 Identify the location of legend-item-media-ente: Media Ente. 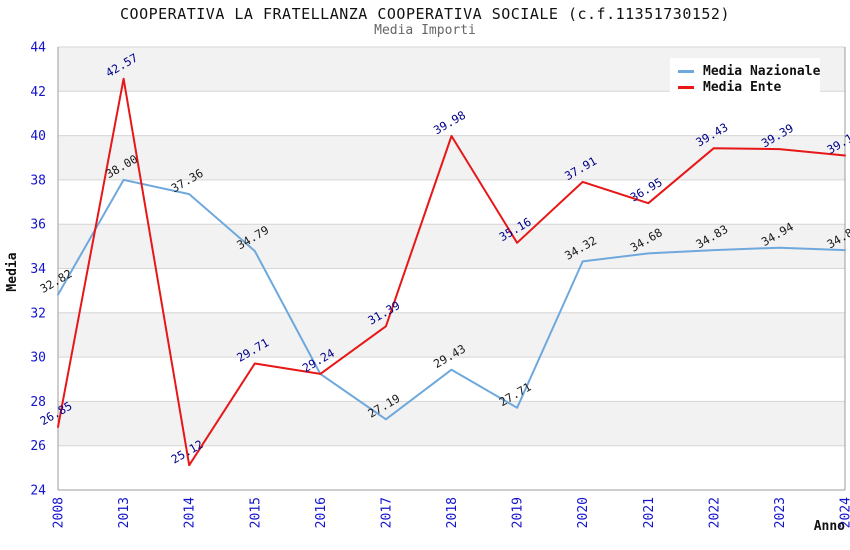
(745, 87).